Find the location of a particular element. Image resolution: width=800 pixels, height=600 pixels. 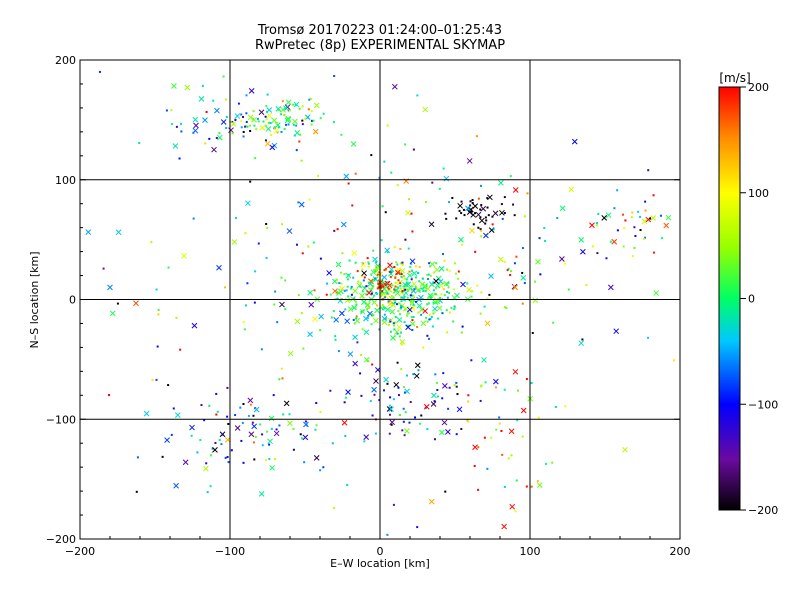

colorbar is located at coordinates (729, 298).